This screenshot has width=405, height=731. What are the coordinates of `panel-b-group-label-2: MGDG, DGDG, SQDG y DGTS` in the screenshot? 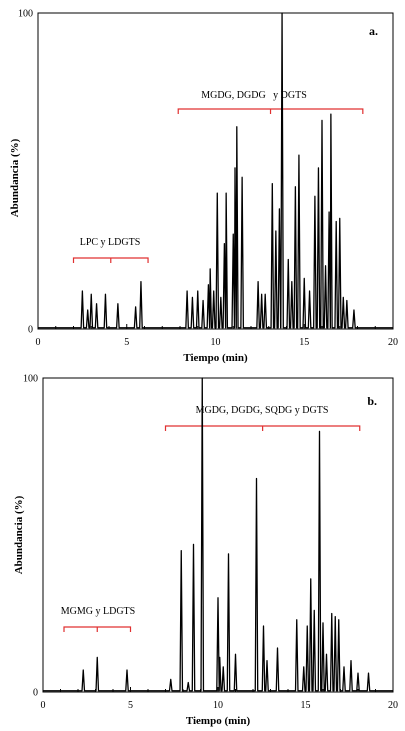 It's located at (262, 410).